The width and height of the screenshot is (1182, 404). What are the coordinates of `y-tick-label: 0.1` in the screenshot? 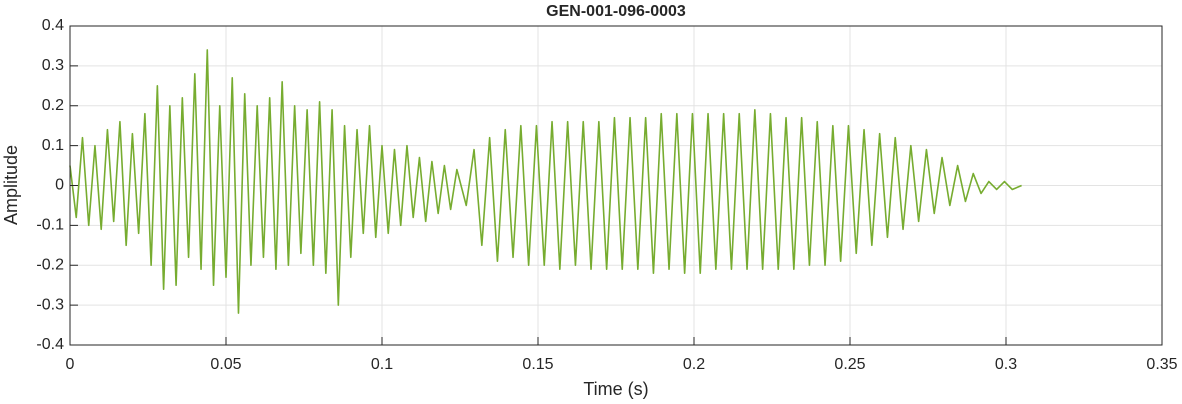 It's located at (53, 145).